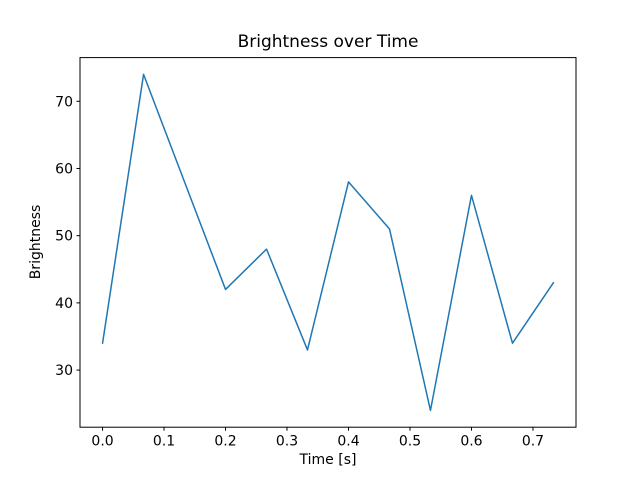  Describe the element at coordinates (64, 169) in the screenshot. I see `y-tick-label: 60` at that location.